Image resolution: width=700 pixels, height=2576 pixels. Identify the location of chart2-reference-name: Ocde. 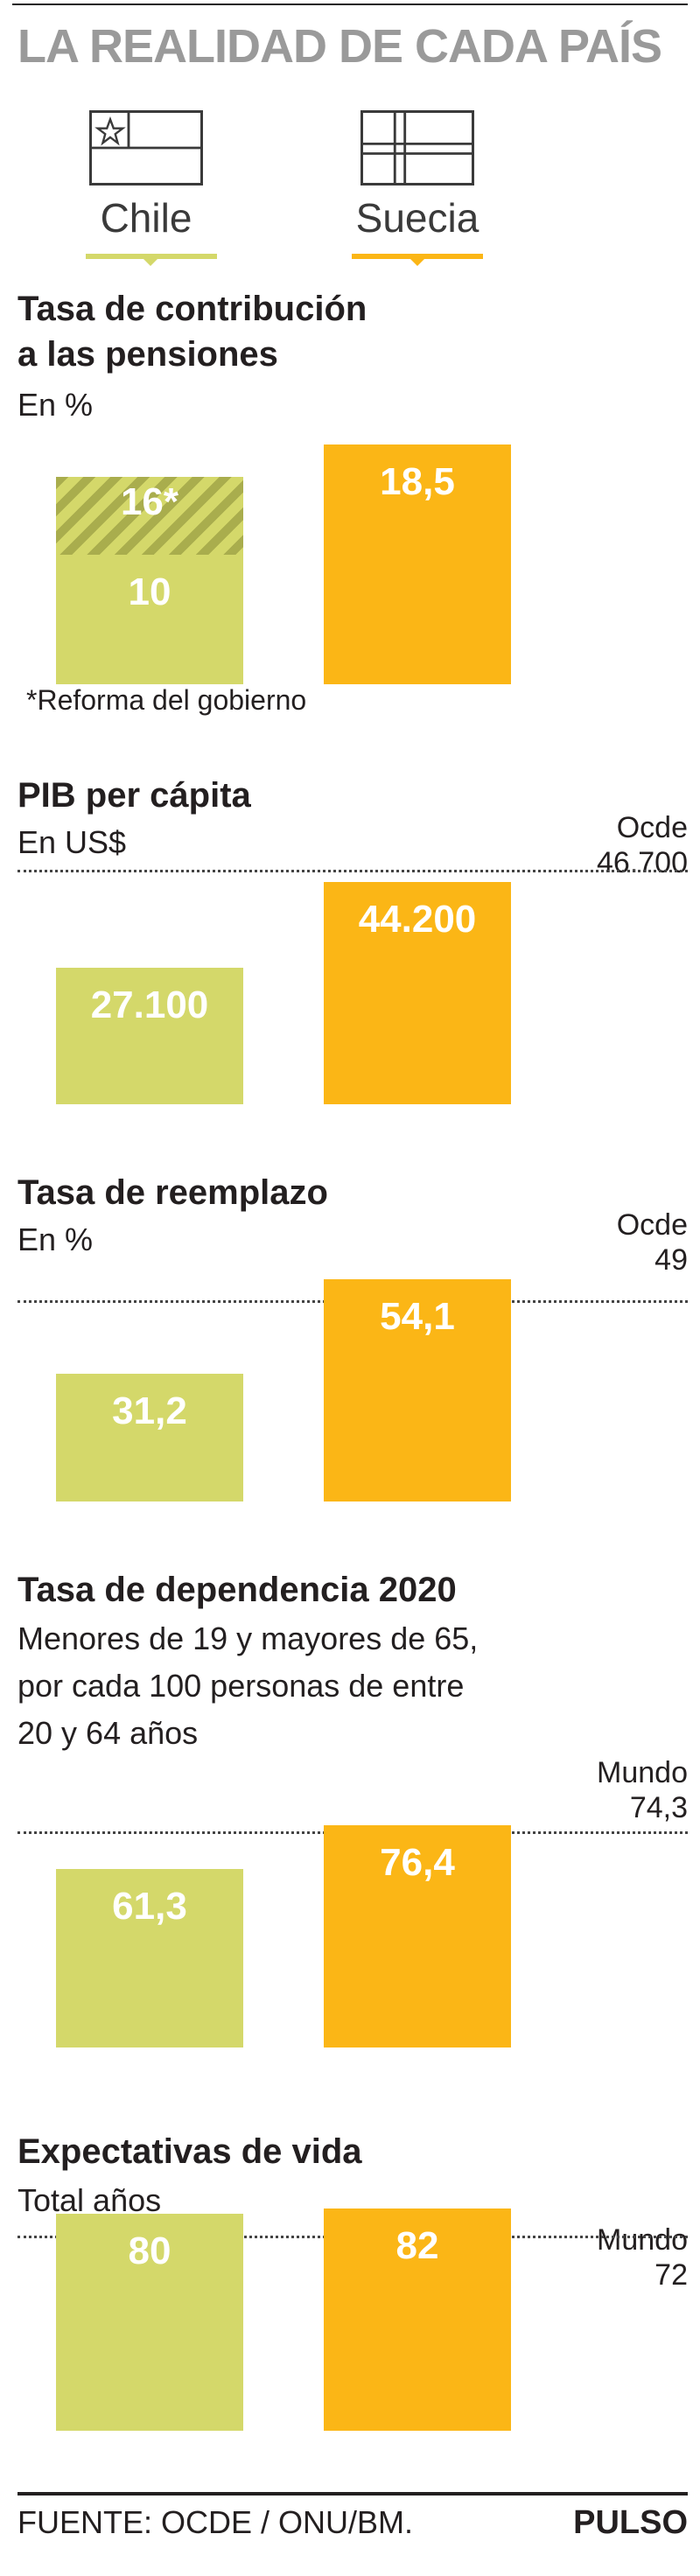
(652, 827).